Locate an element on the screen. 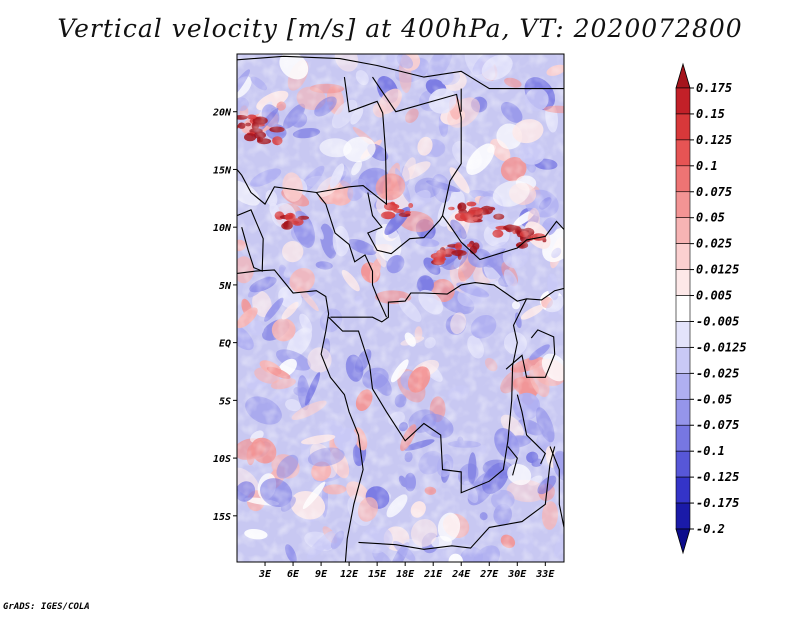 This screenshot has height=618, width=800. colorbar-tick-label: -0.0125 is located at coordinates (721, 347).